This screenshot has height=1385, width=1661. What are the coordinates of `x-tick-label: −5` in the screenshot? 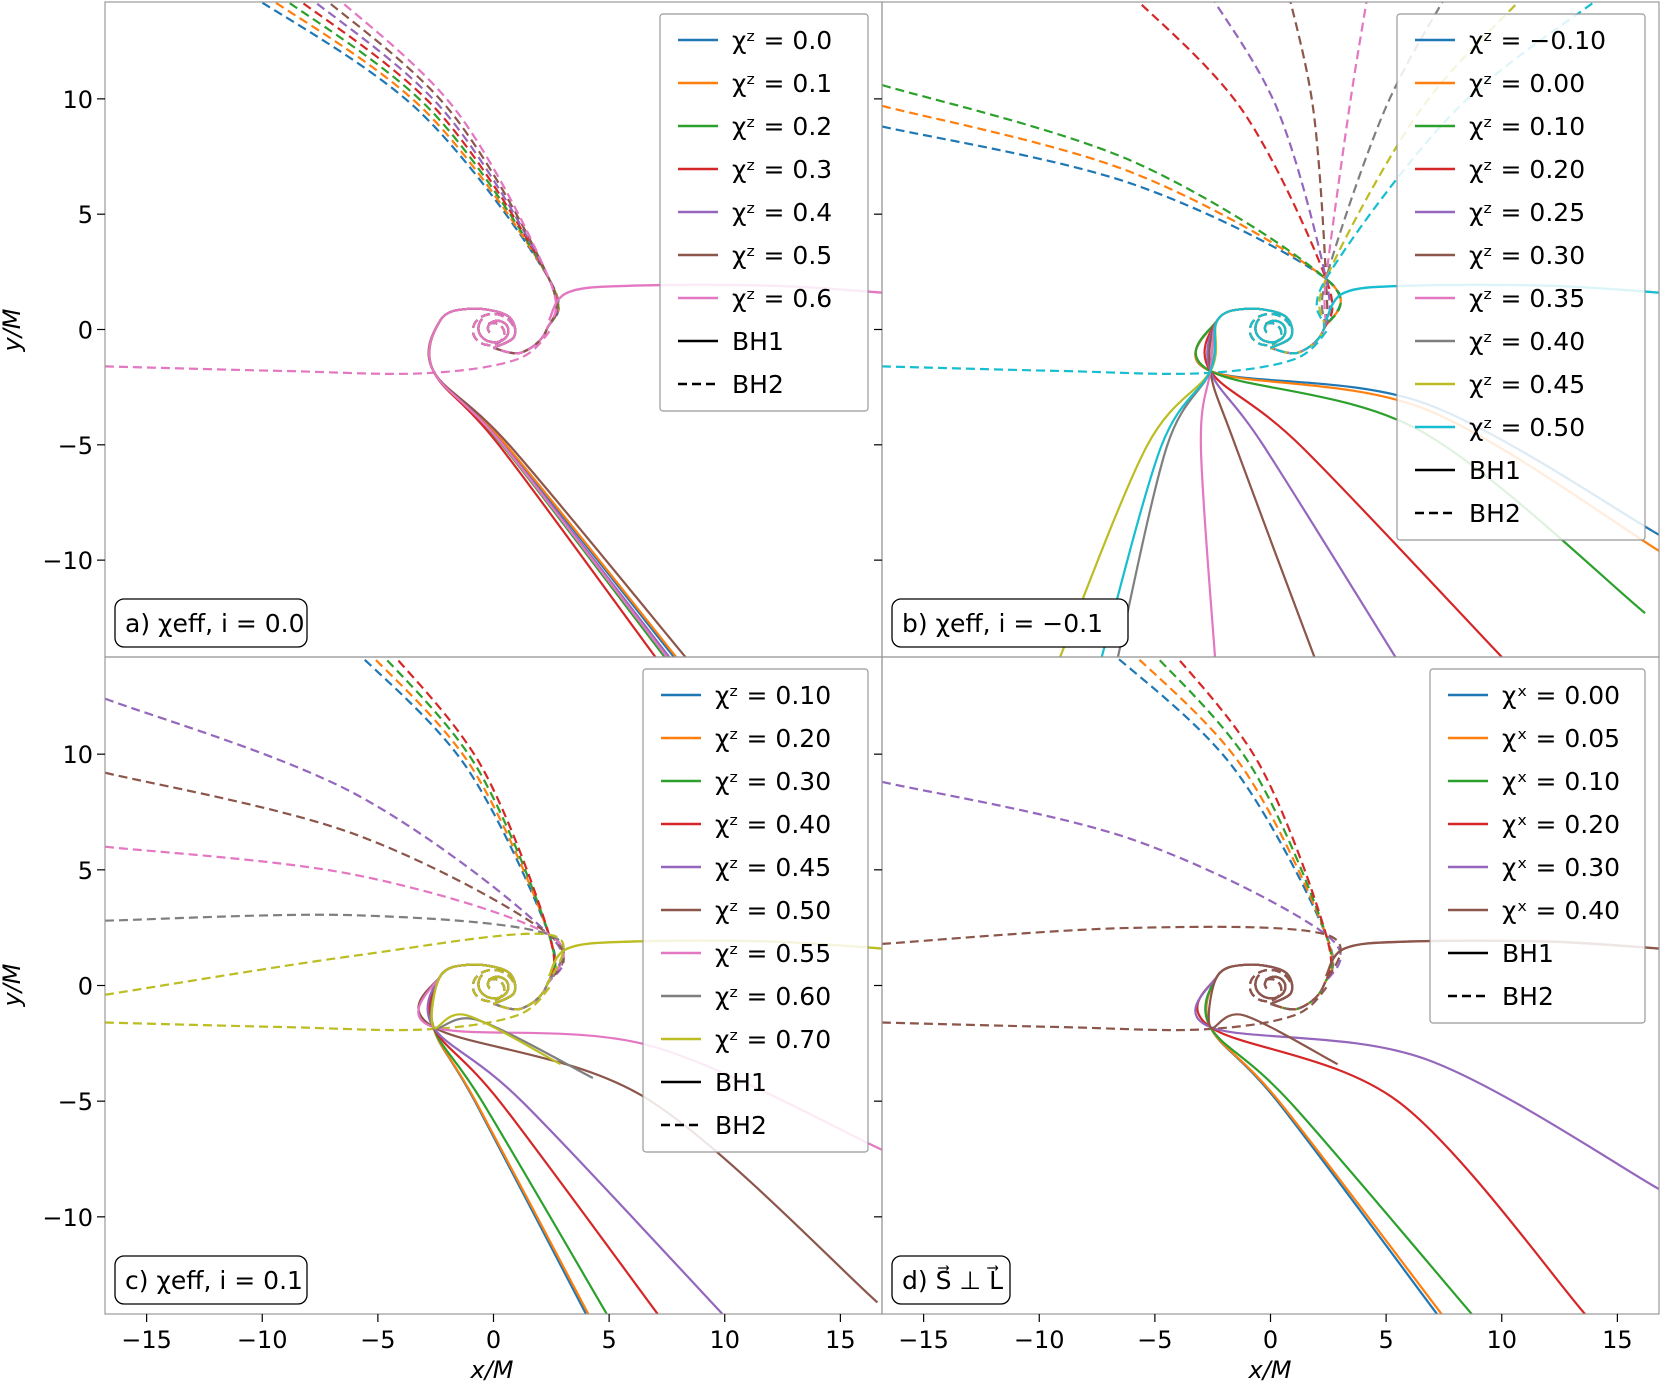 It's located at (1154, 1340).